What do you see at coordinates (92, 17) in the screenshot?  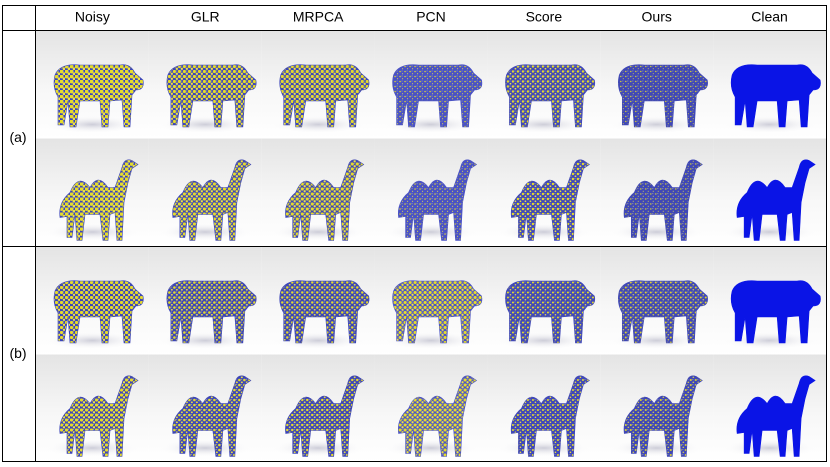 I see `column-header: Noisy` at bounding box center [92, 17].